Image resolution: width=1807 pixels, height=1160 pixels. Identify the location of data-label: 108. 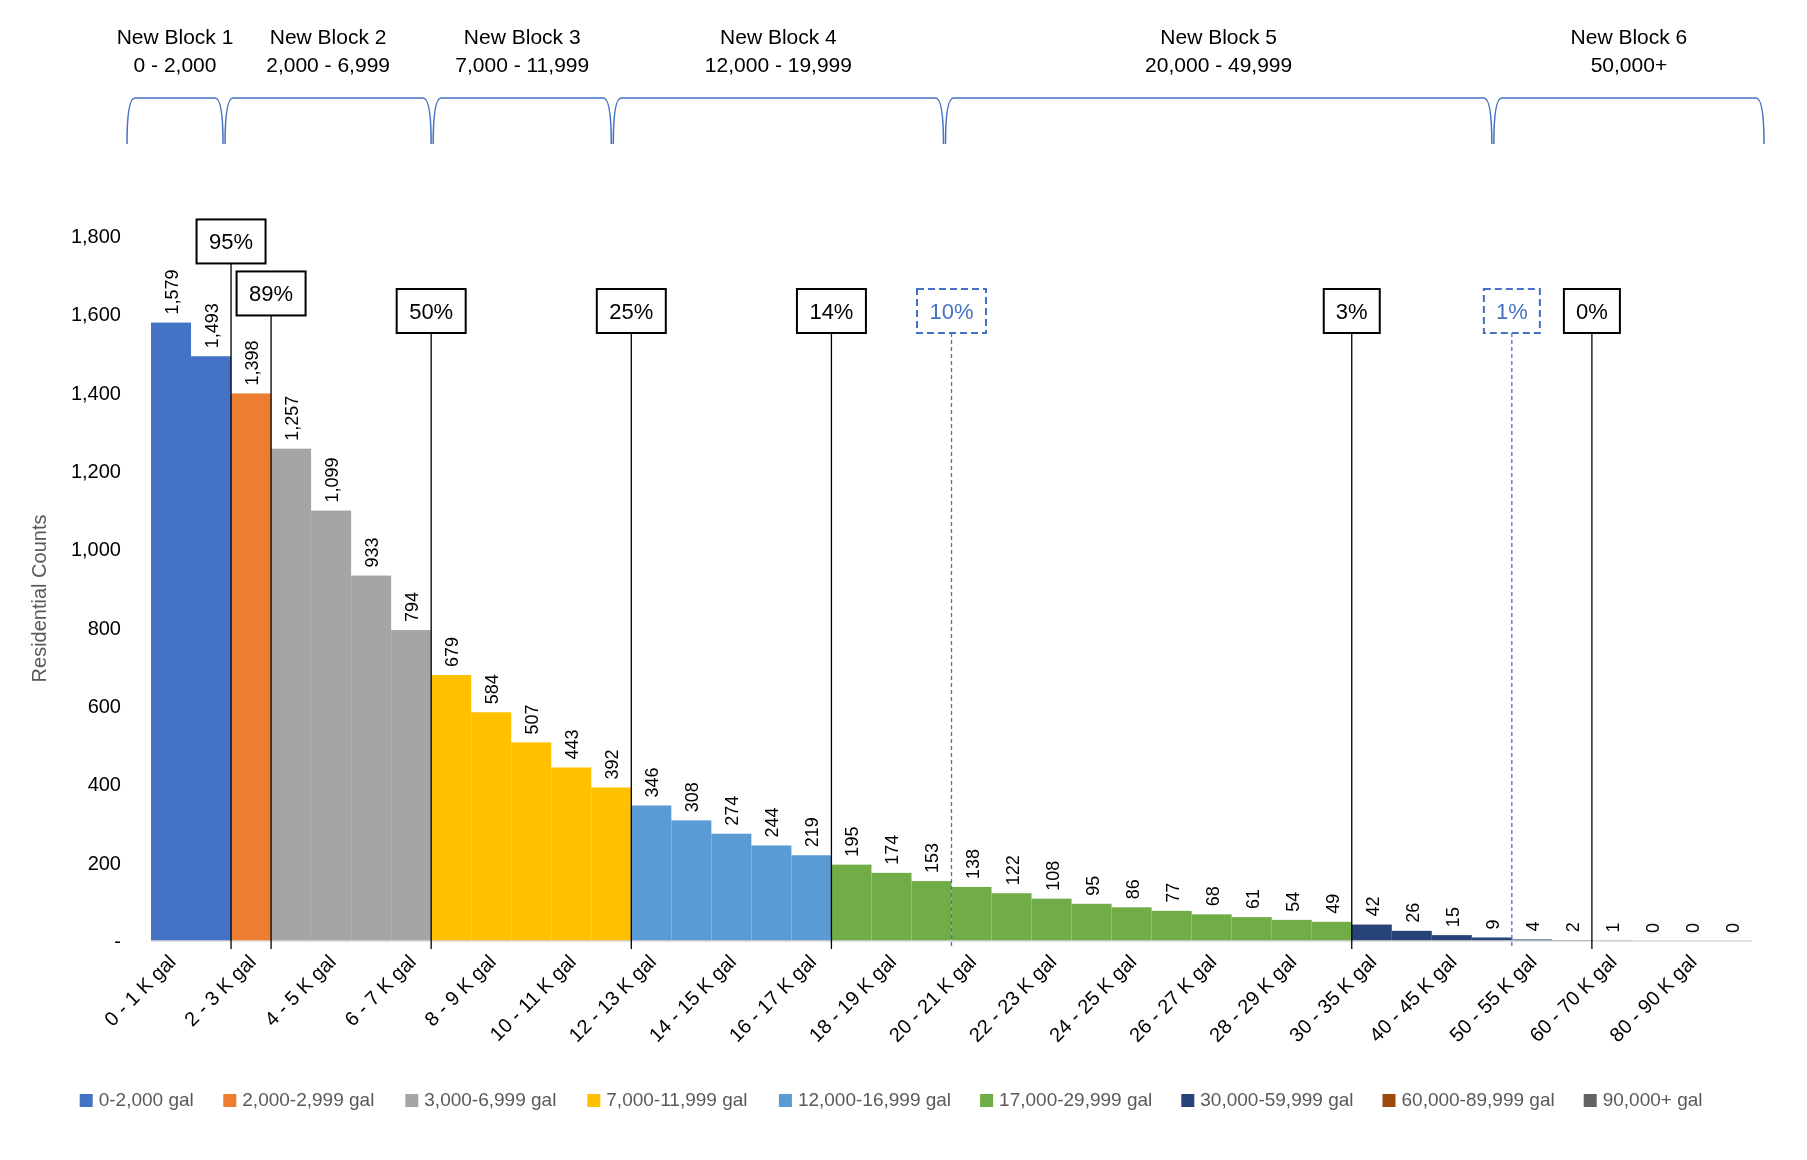
(1052, 875).